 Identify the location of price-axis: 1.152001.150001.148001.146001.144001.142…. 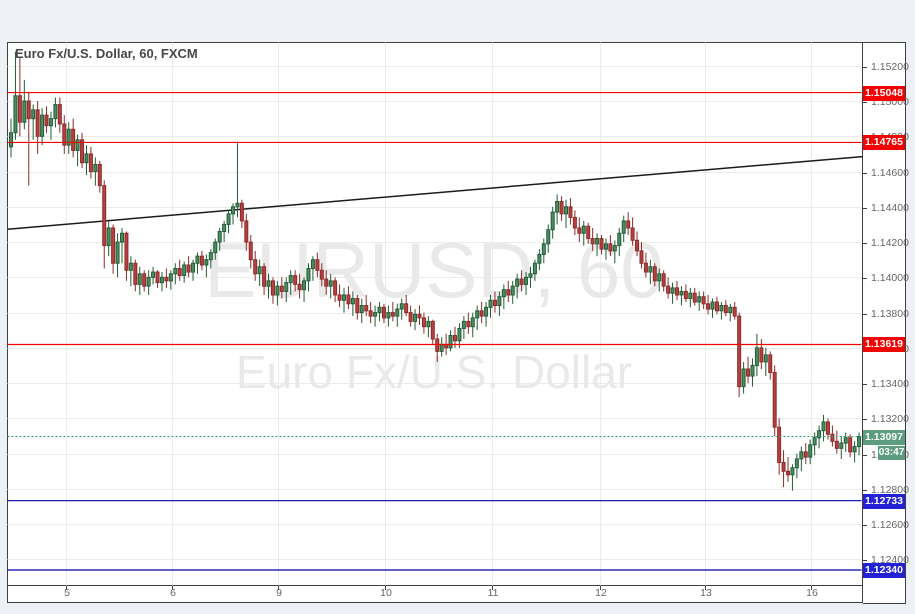
(886, 323).